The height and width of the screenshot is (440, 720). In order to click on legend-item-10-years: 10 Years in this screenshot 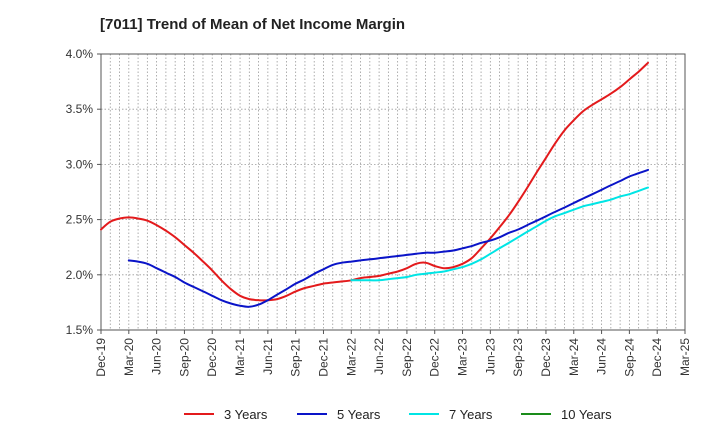, I will do `click(566, 414)`.